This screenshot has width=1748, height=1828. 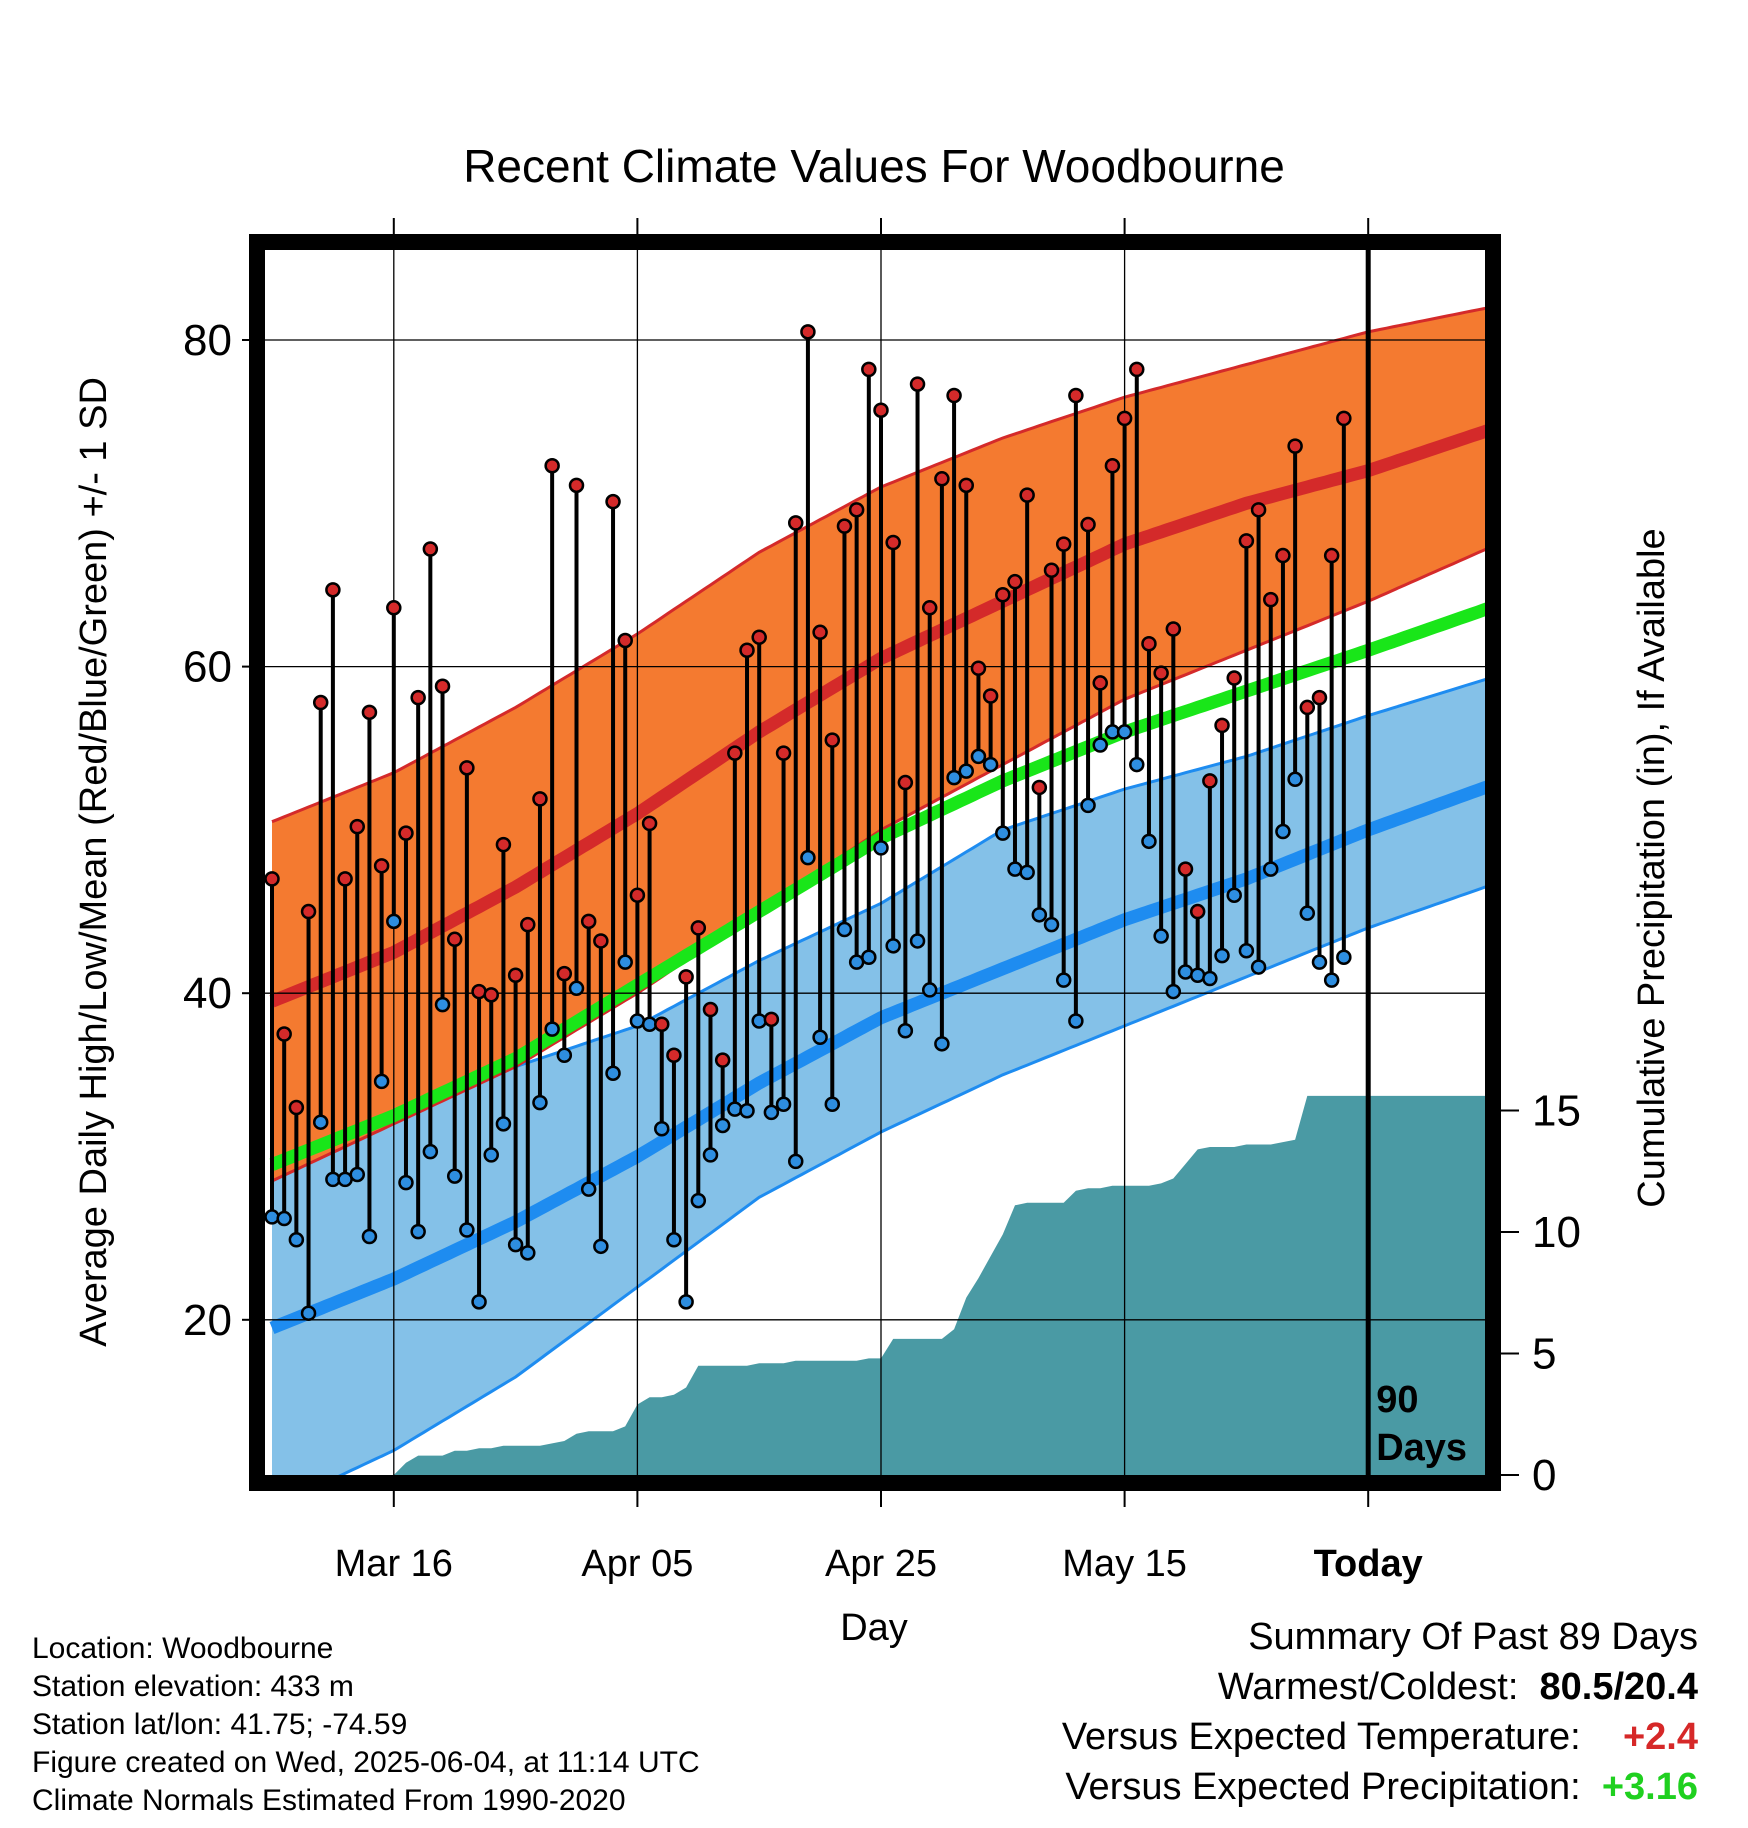 I want to click on warm-cold-value: 80.5/20.4, so click(x=1618, y=1687).